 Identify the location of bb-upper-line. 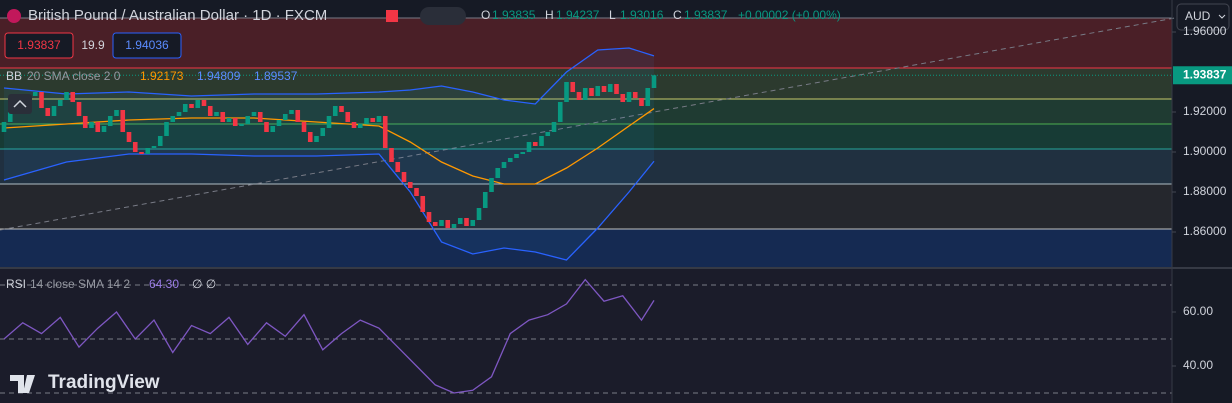
(329, 76).